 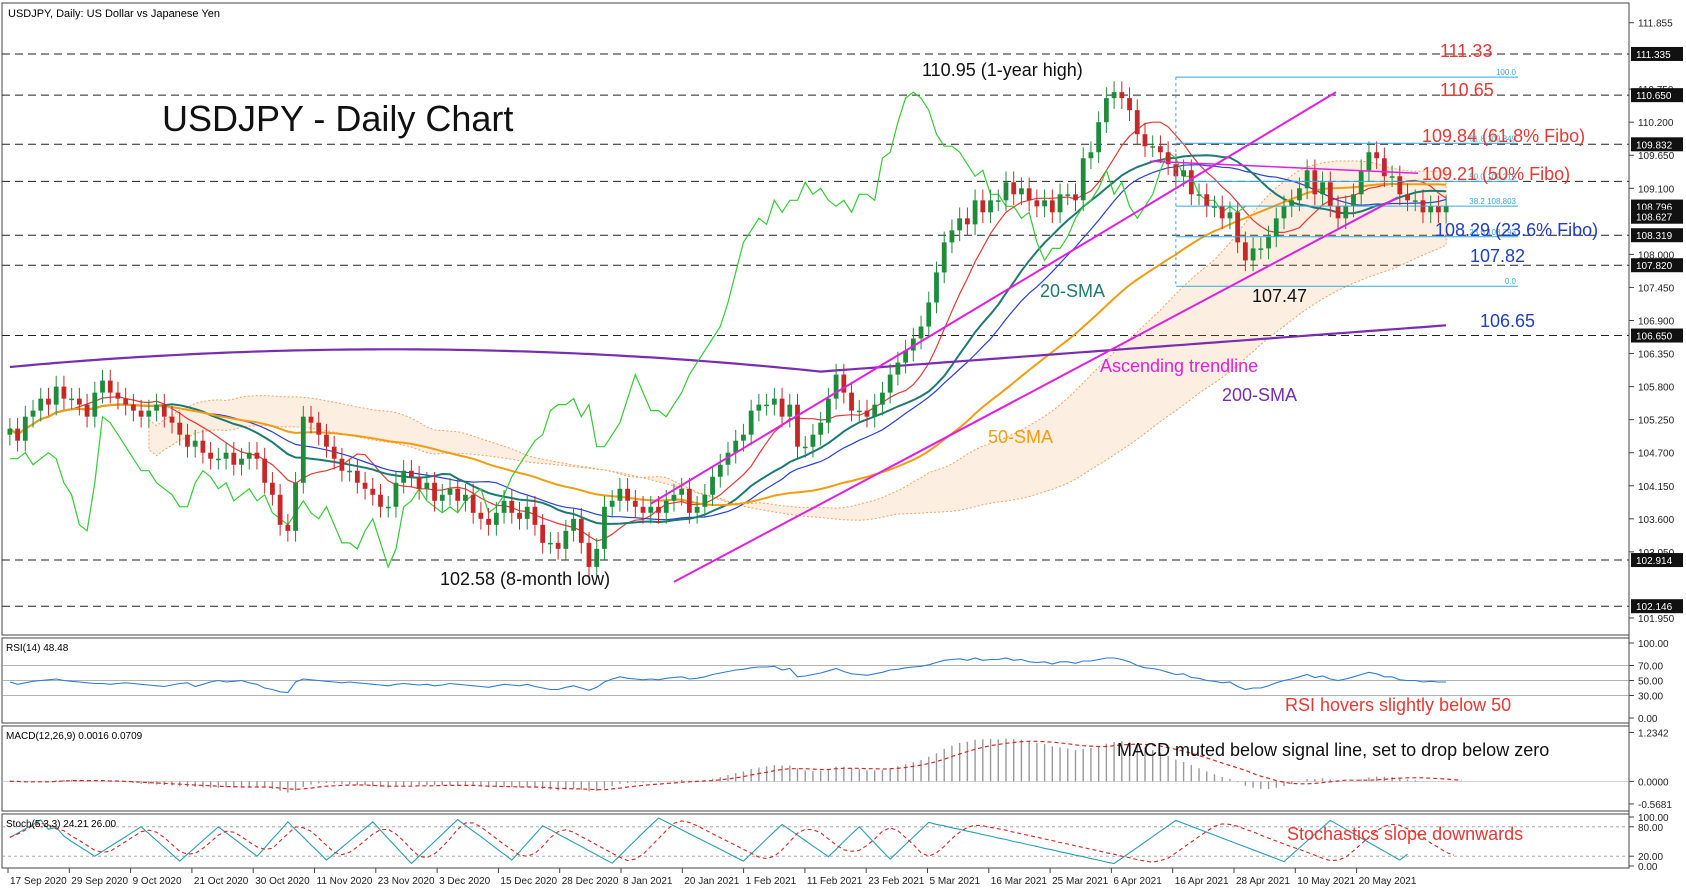 I want to click on price-tag: 102.914, so click(x=1657, y=560).